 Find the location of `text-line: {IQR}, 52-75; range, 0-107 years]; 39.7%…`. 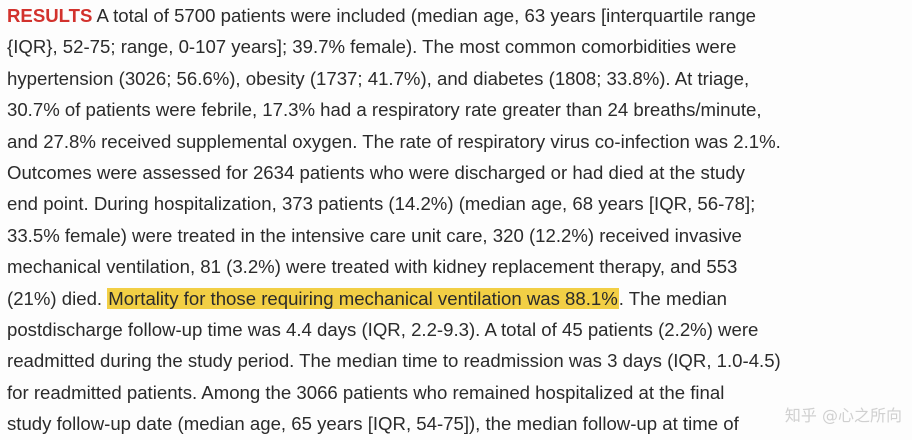

text-line: {IQR}, 52-75; range, 0-107 years]; 39.7%… is located at coordinates (372, 47).